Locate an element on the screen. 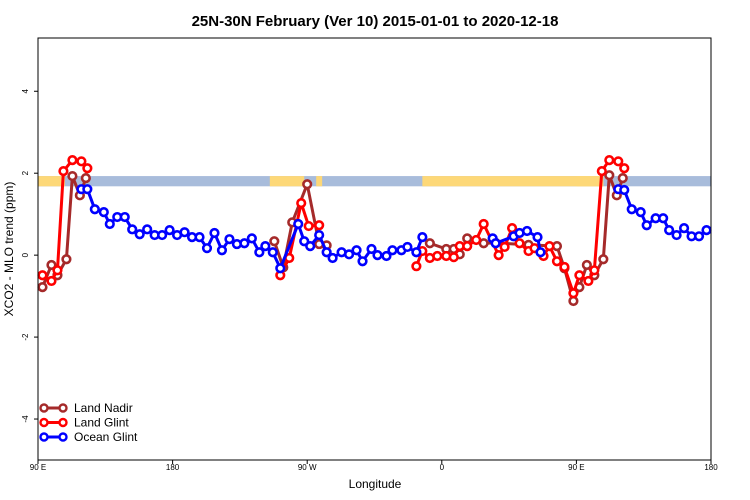 The height and width of the screenshot is (500, 750). y-tick-label: 2 is located at coordinates (25, 172).